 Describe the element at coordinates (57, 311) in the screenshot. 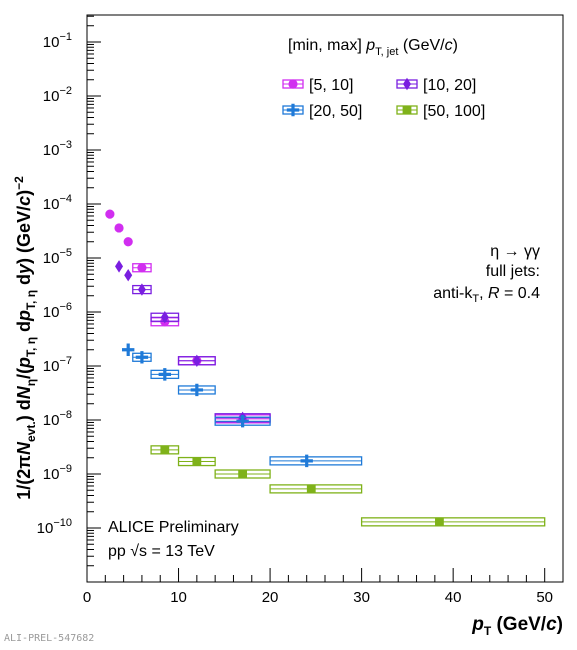

I see `y-tick-label: 10⁻⁶` at that location.